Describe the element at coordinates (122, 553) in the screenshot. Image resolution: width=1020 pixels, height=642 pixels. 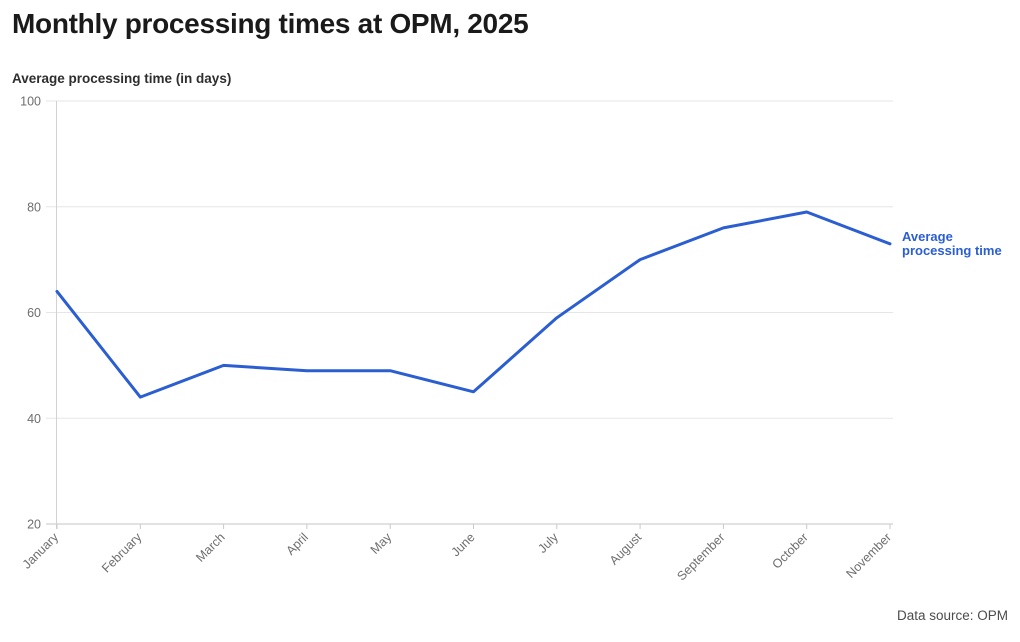
I see `x-tick-label: February` at that location.